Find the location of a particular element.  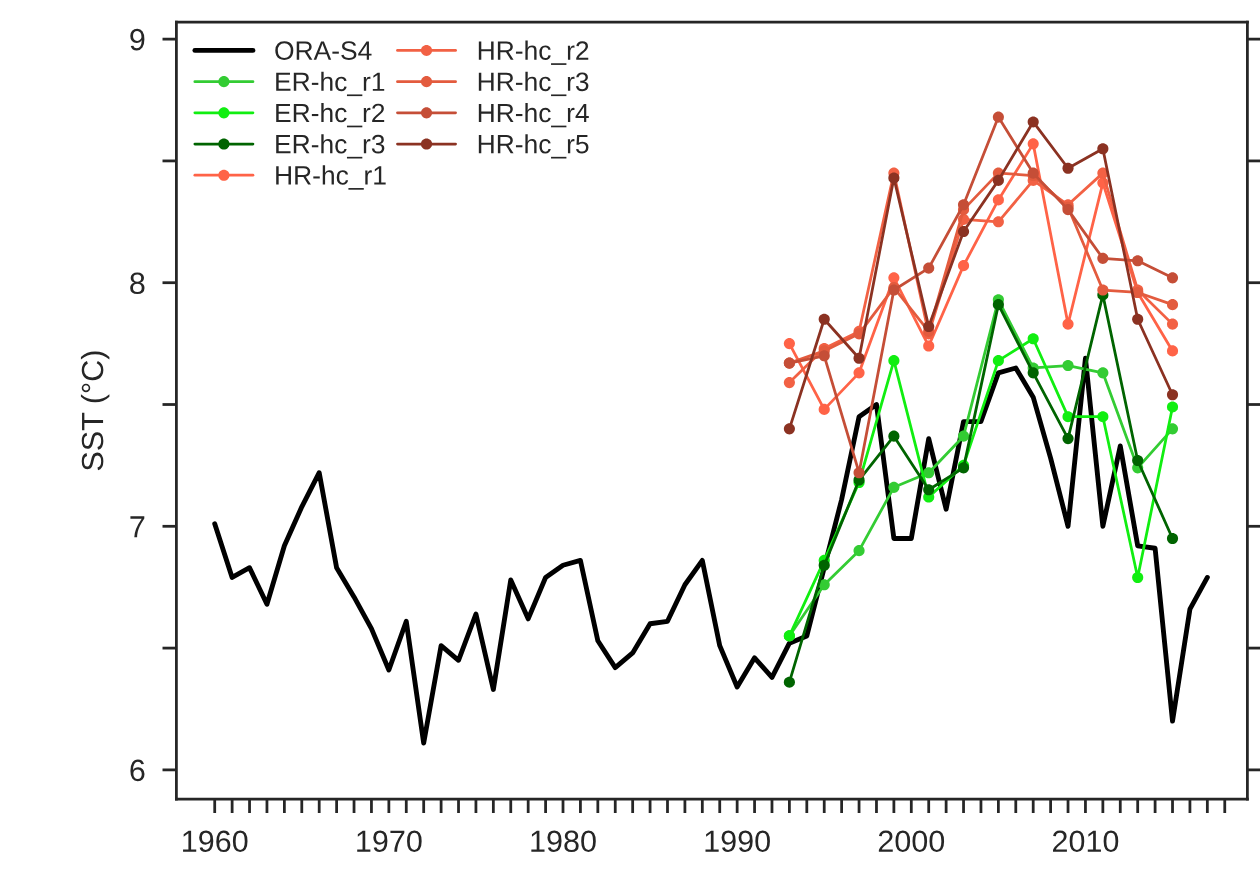

x-tick-label: 2010 is located at coordinates (1086, 841).